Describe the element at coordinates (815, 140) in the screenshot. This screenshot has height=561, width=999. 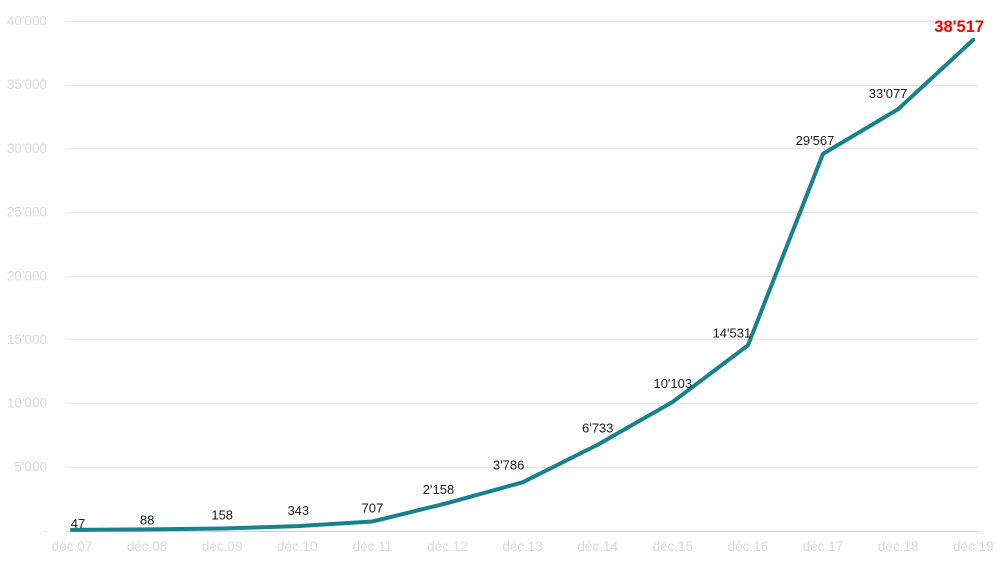
I see `data-label: 29'567` at that location.